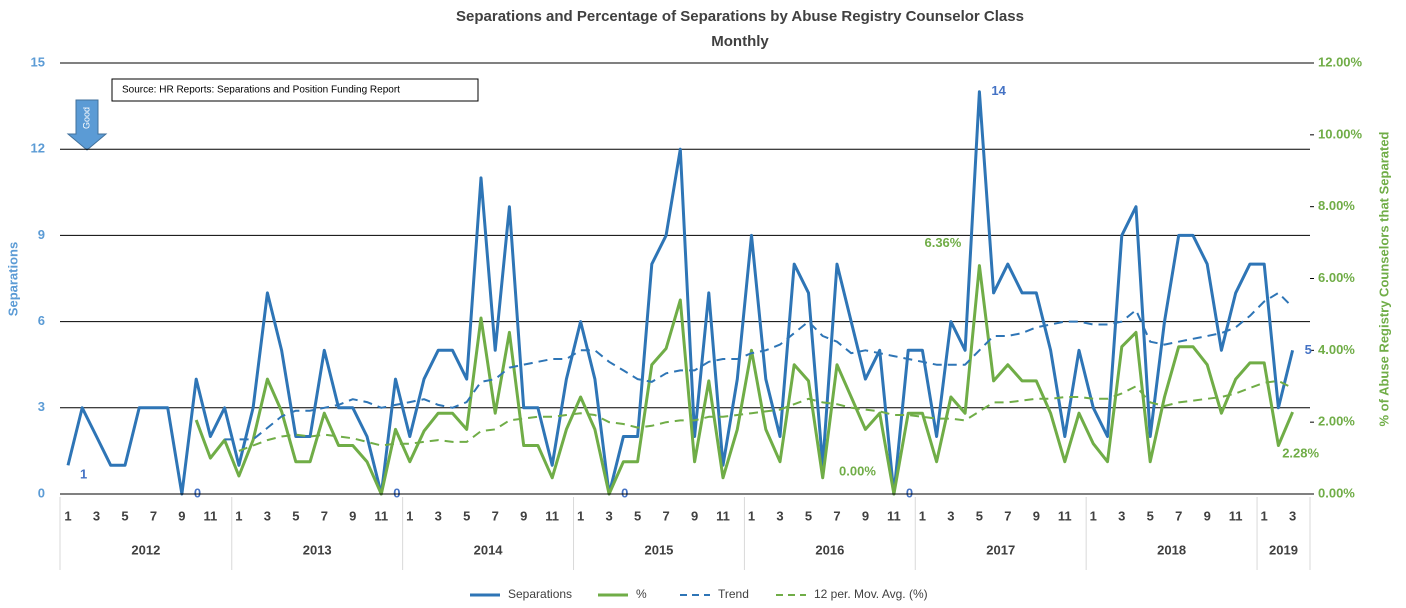 This screenshot has height=608, width=1406. What do you see at coordinates (942, 242) in the screenshot?
I see `data-label: 6.36%` at bounding box center [942, 242].